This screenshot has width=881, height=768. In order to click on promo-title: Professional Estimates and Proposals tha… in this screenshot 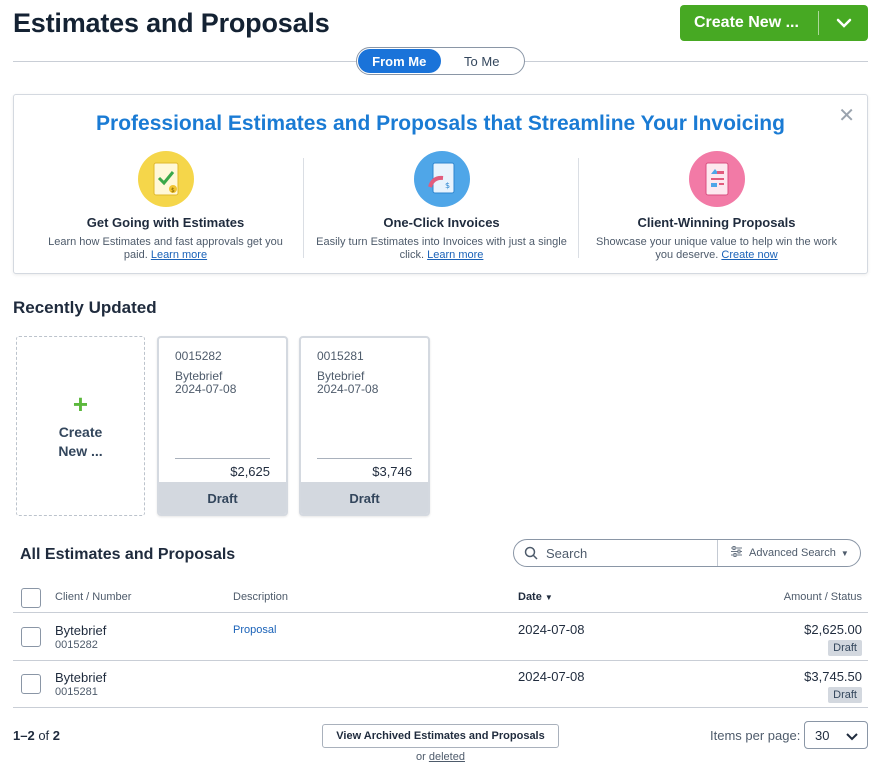, I will do `click(440, 123)`.